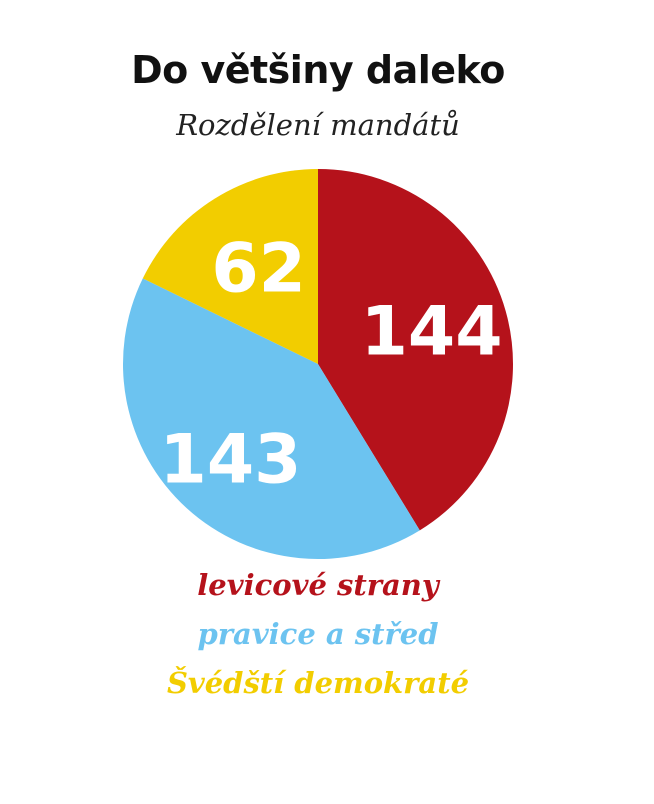  What do you see at coordinates (318, 70) in the screenshot?
I see `chart-title: Do většiny daleko` at bounding box center [318, 70].